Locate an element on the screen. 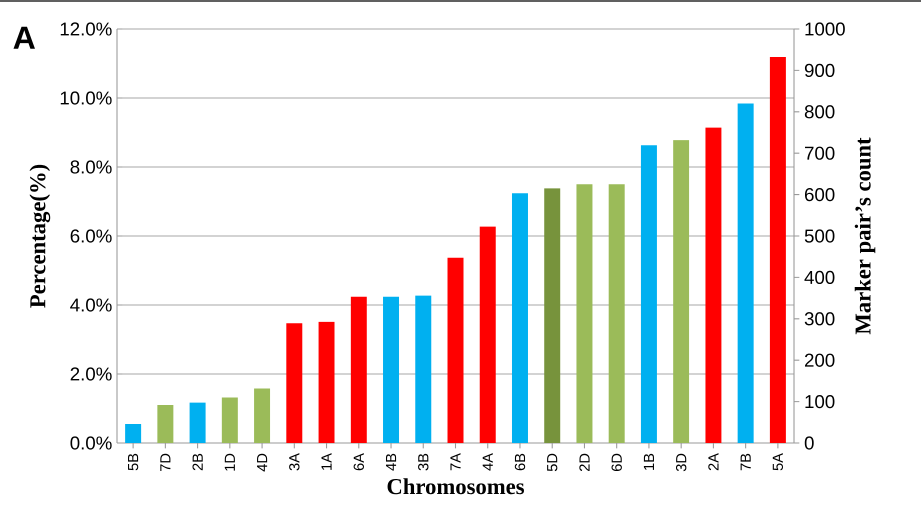 The height and width of the screenshot is (529, 921). y-axis-title: Percentage(%) is located at coordinates (39, 236).